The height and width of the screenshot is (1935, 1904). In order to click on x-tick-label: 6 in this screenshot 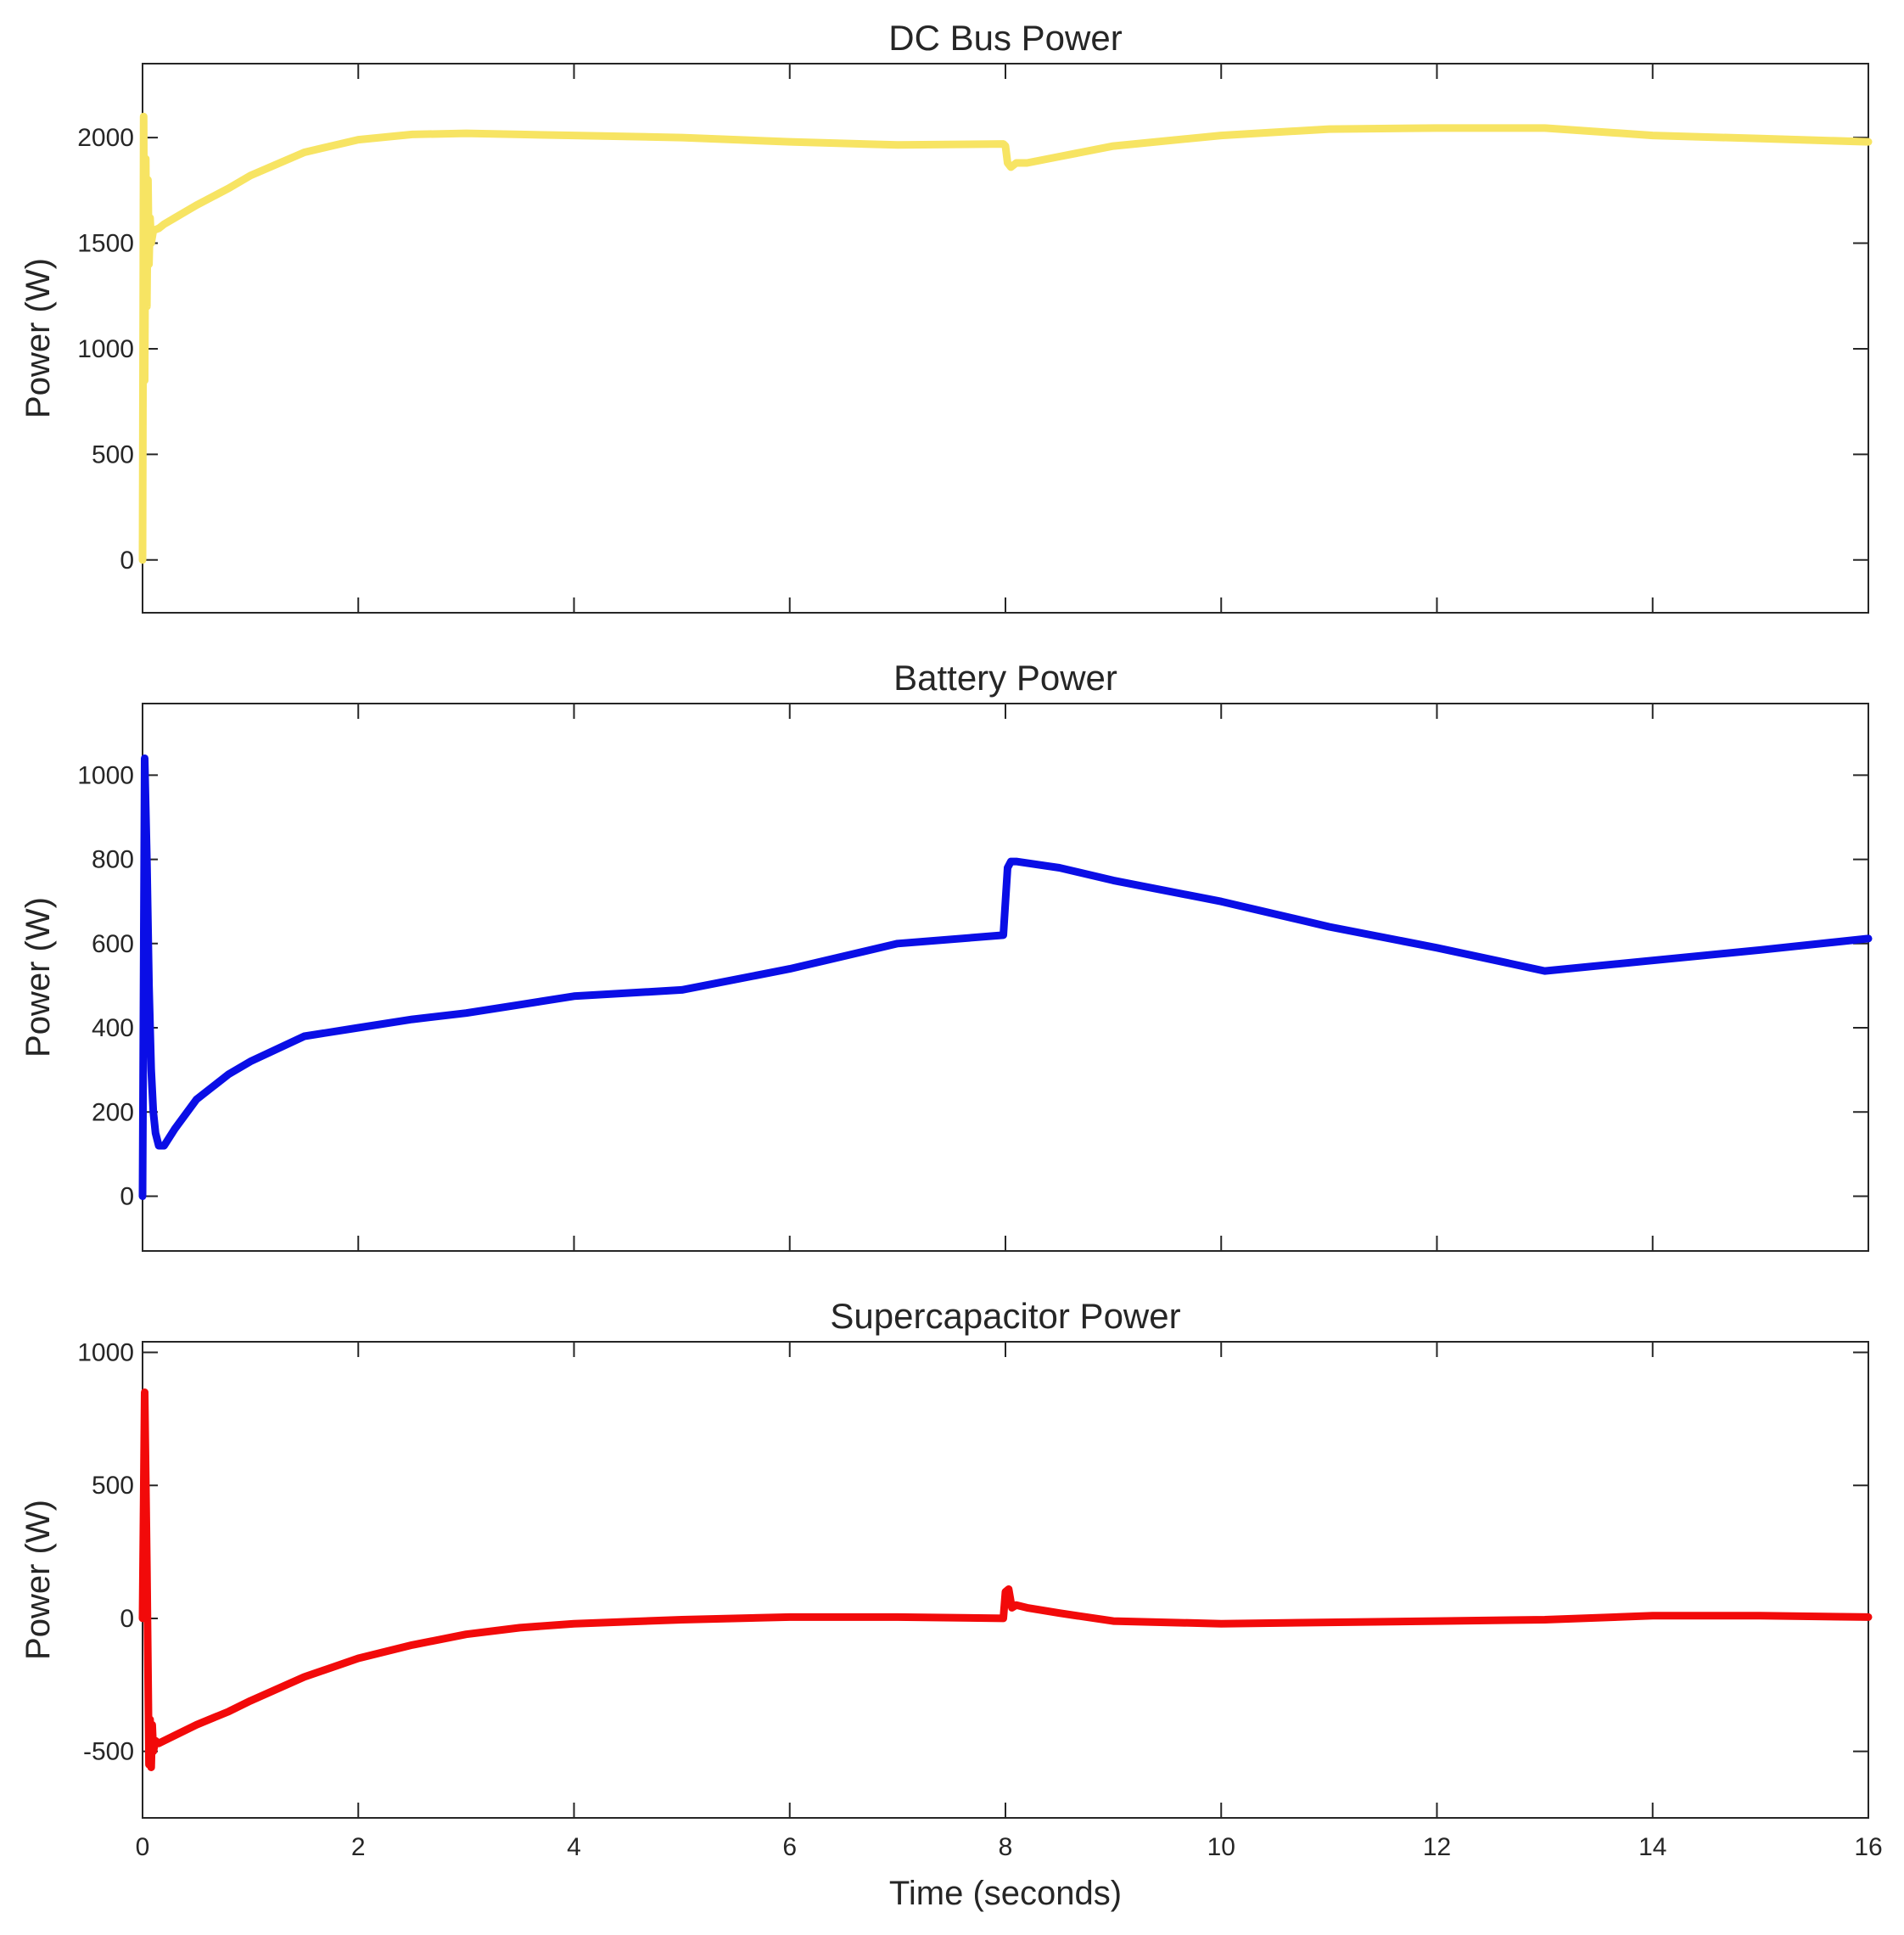, I will do `click(789, 1847)`.